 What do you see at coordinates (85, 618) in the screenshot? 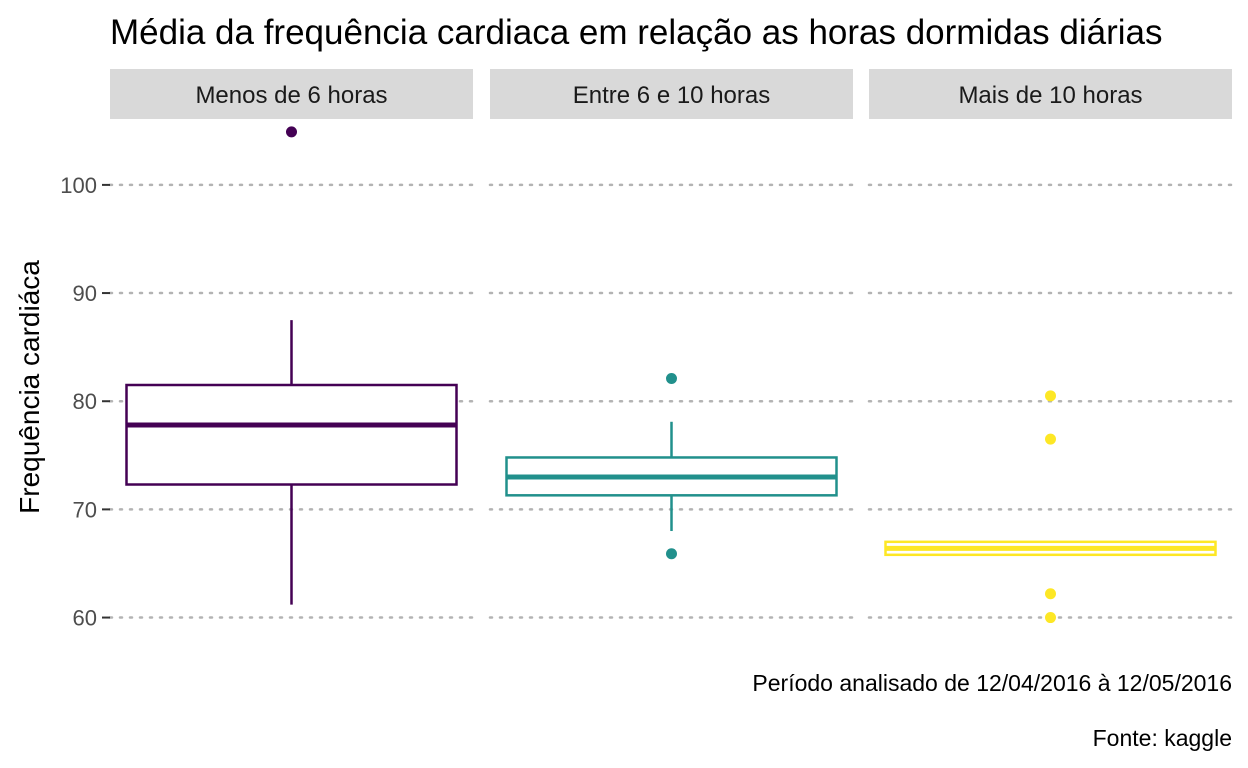
I see `y-tick-label: 60` at bounding box center [85, 618].